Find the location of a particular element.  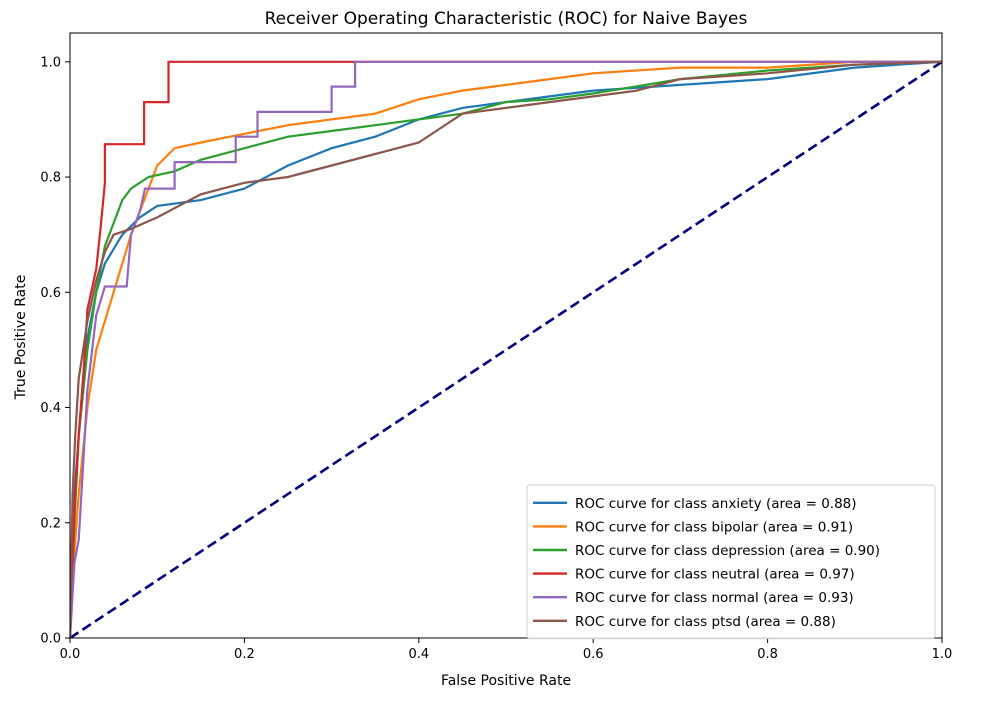

y-tick-label: 0.2 is located at coordinates (50, 523).